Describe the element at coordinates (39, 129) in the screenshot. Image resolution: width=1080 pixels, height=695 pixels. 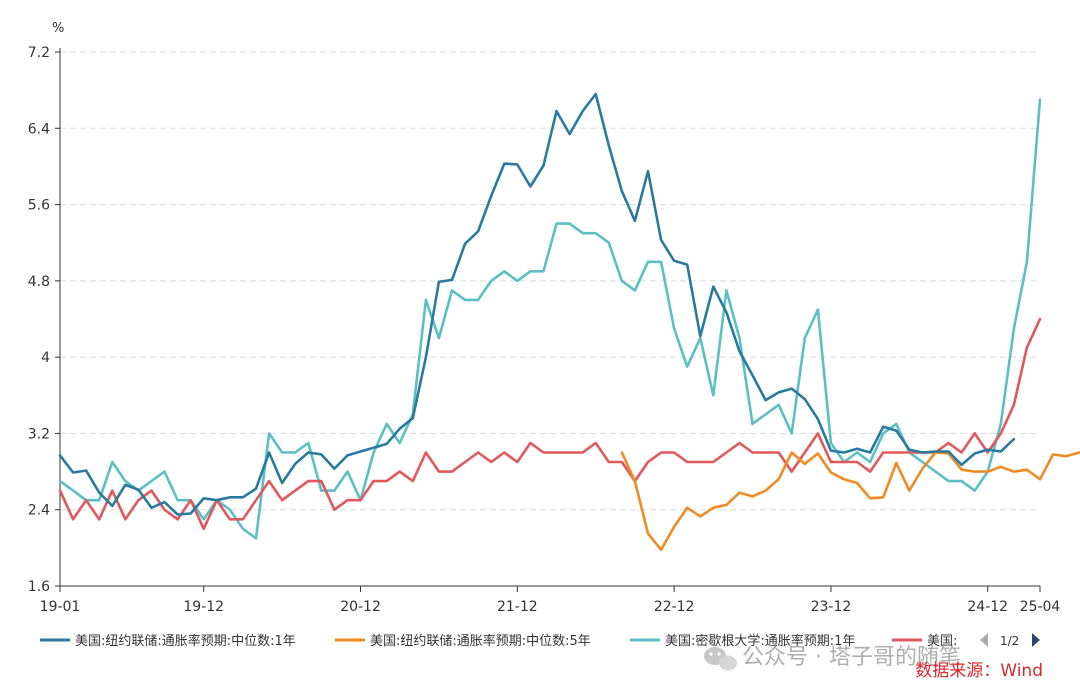
I see `y-tick-label: 6.4` at that location.